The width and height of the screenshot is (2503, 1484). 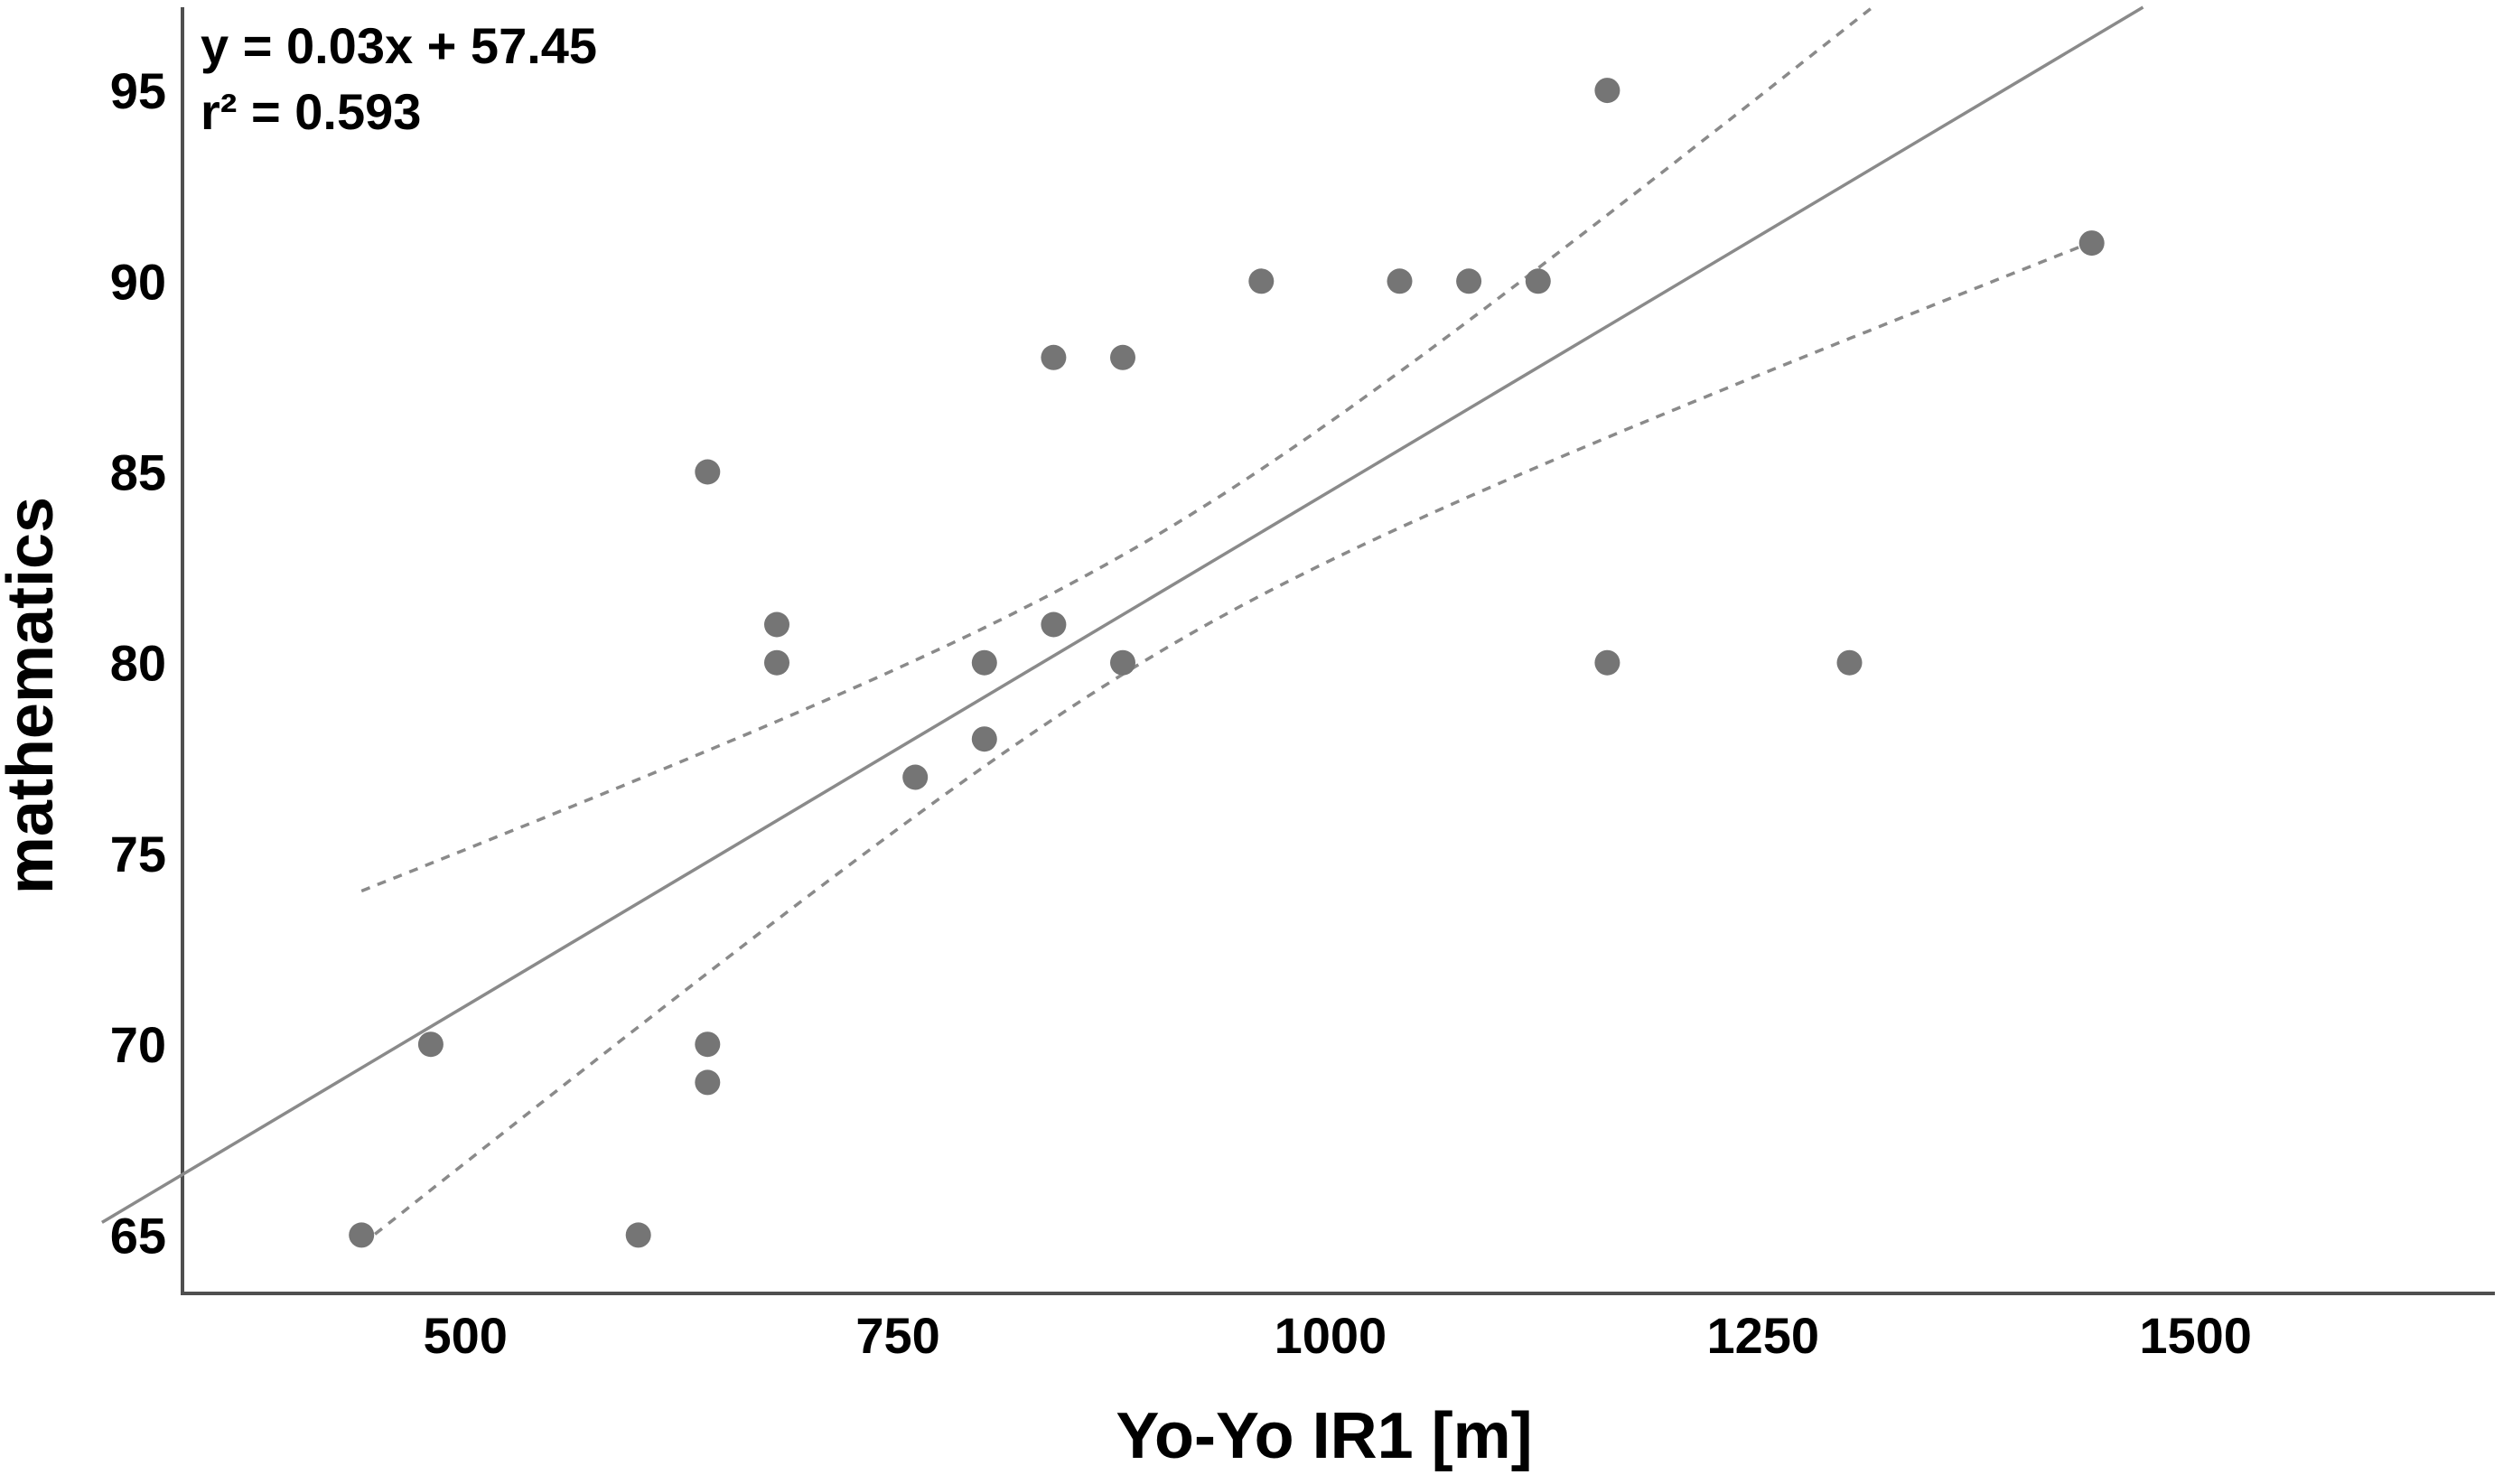 I want to click on y-tick-label: 70, so click(x=138, y=1045).